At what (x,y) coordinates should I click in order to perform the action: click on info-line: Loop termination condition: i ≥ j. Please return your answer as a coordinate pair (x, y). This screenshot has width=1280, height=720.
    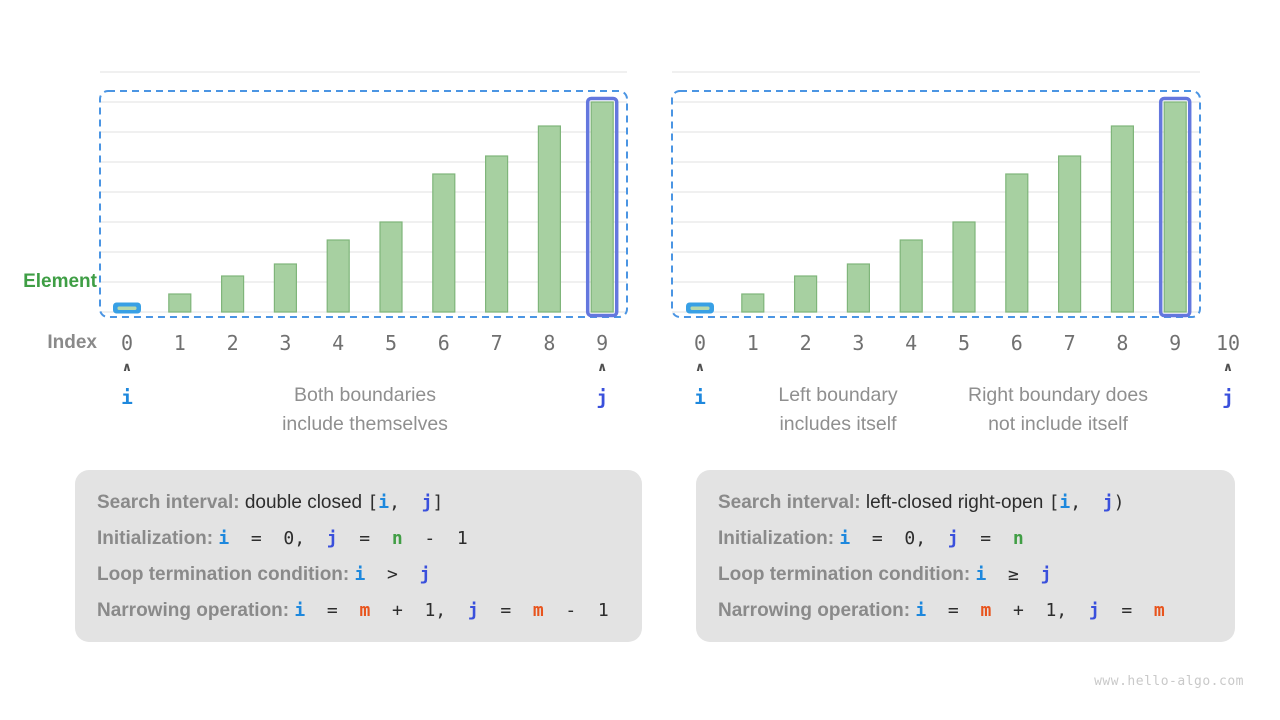
    Looking at the image, I should click on (976, 575).